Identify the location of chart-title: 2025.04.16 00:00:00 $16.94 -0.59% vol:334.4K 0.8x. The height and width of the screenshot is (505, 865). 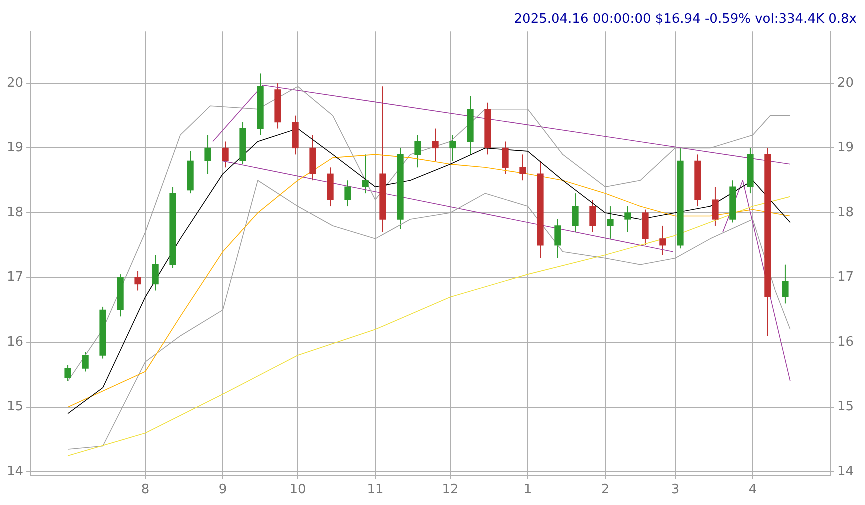
(686, 20).